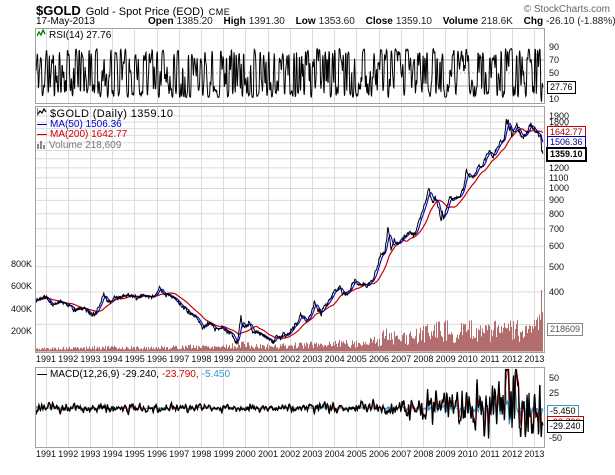 The image size is (615, 475). Describe the element at coordinates (216, 374) in the screenshot. I see `macd-hist-legend-label: -5.450` at that location.